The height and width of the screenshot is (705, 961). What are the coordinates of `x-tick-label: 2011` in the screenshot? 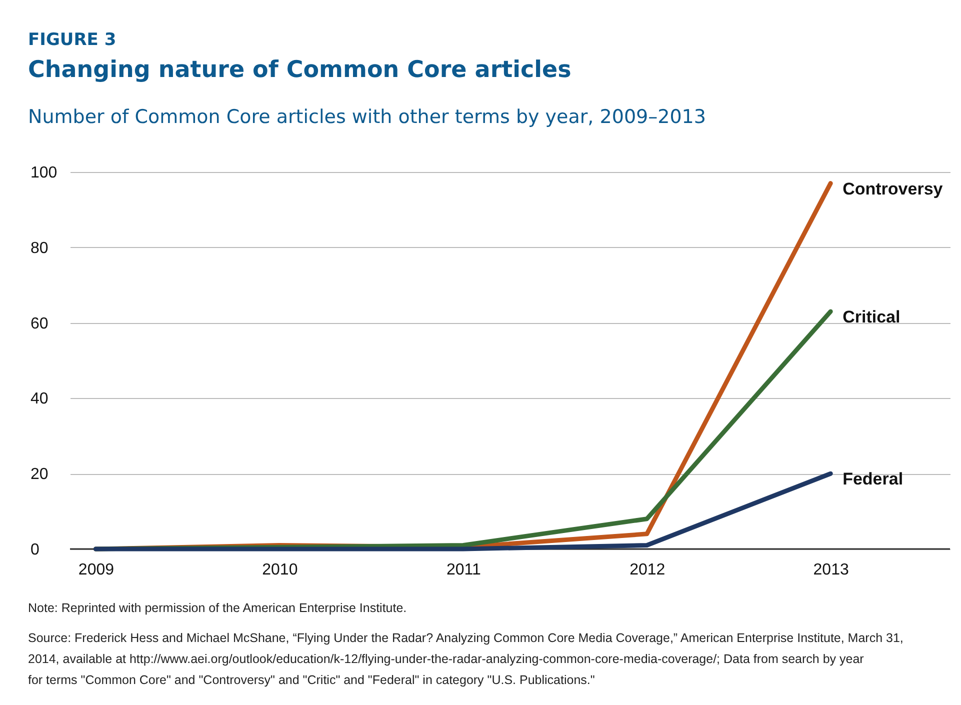 It's located at (463, 570).